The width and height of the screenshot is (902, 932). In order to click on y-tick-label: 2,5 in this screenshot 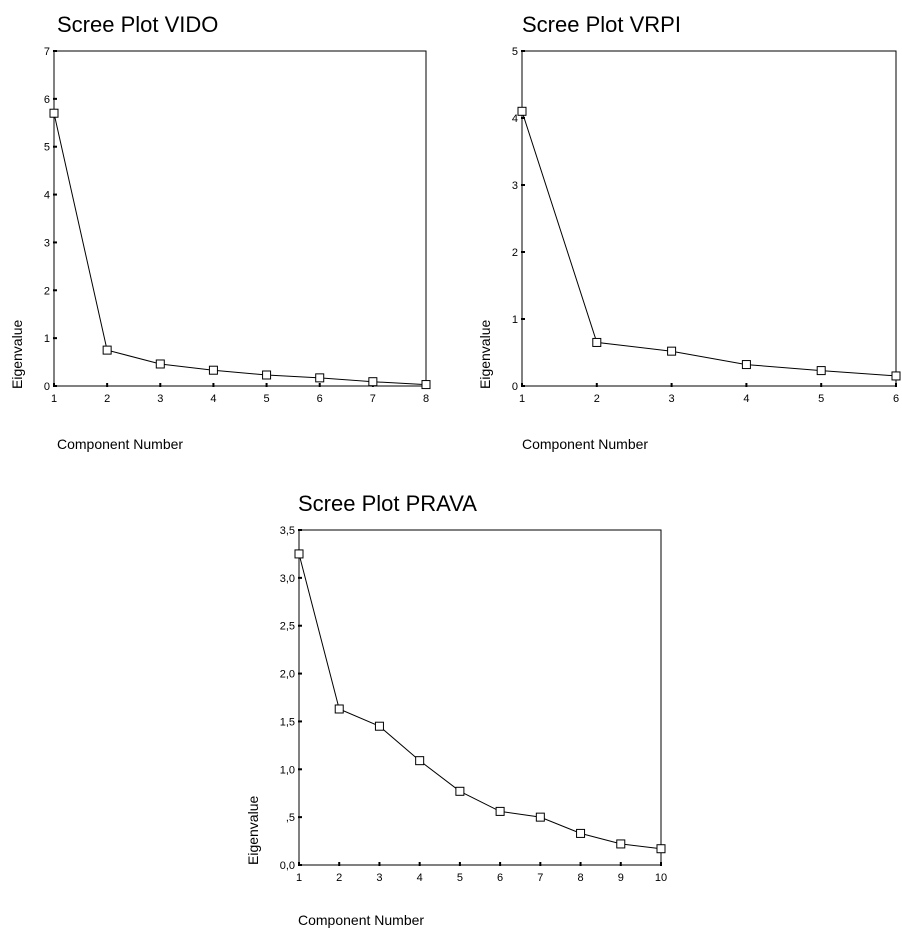, I will do `click(287, 627)`.